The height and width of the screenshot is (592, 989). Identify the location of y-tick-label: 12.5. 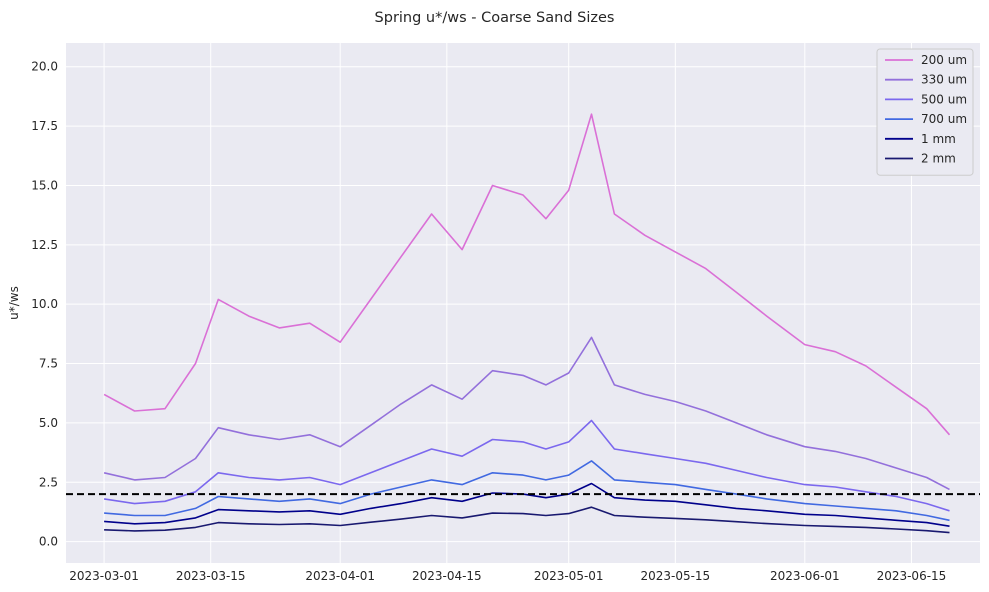
(44, 245).